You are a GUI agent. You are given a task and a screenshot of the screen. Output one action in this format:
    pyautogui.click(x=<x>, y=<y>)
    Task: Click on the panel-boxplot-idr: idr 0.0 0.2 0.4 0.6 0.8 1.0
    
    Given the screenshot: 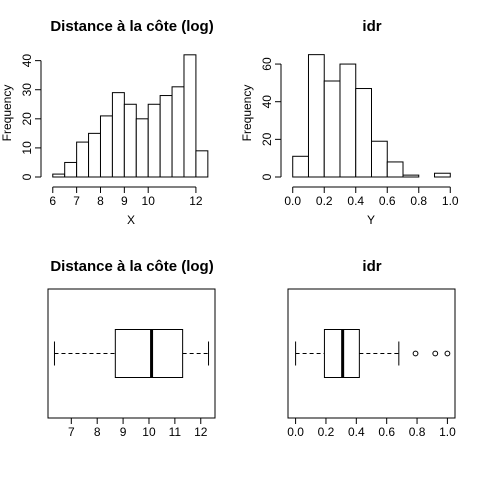 What is the action you would take?
    pyautogui.click(x=371, y=348)
    